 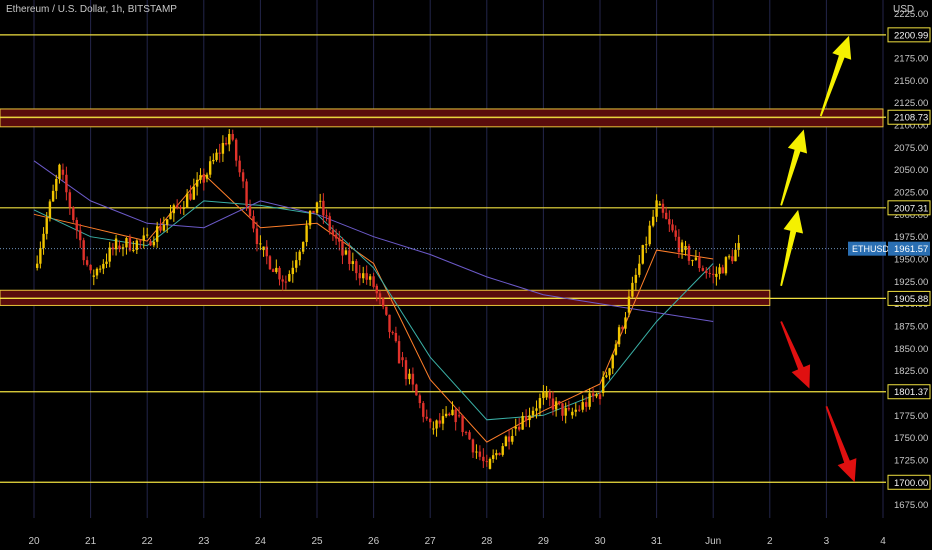 I want to click on x-tick-label: 4, so click(x=883, y=541).